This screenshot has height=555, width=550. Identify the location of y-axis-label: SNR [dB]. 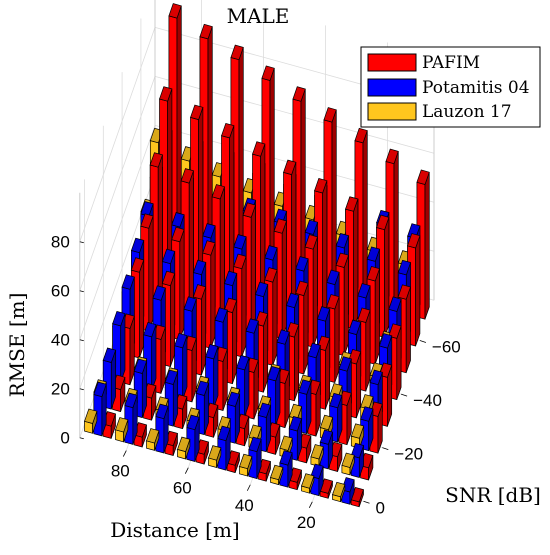
(493, 495).